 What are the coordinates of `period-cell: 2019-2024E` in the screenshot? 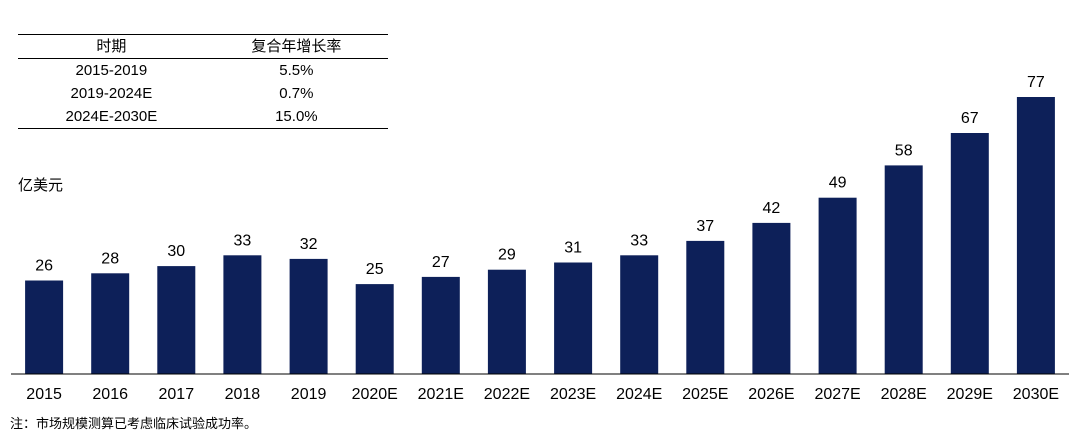 It's located at (111, 93).